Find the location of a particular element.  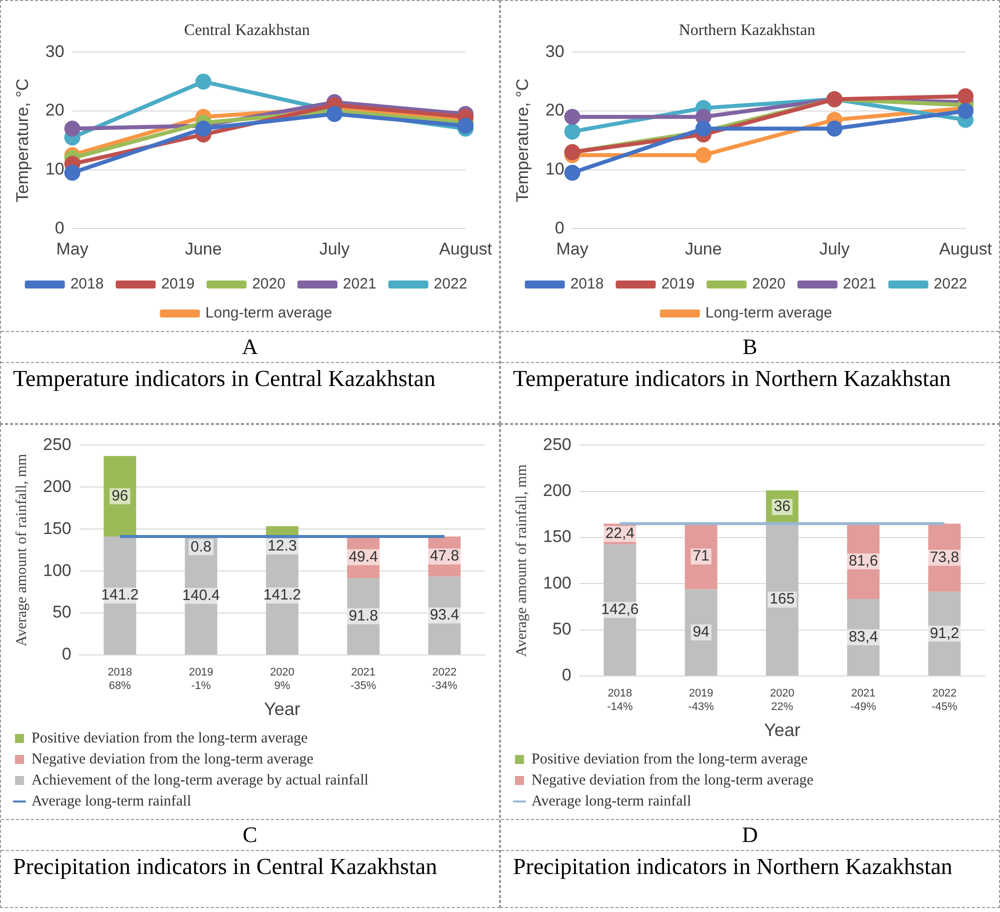

text: D is located at coordinates (750, 834).